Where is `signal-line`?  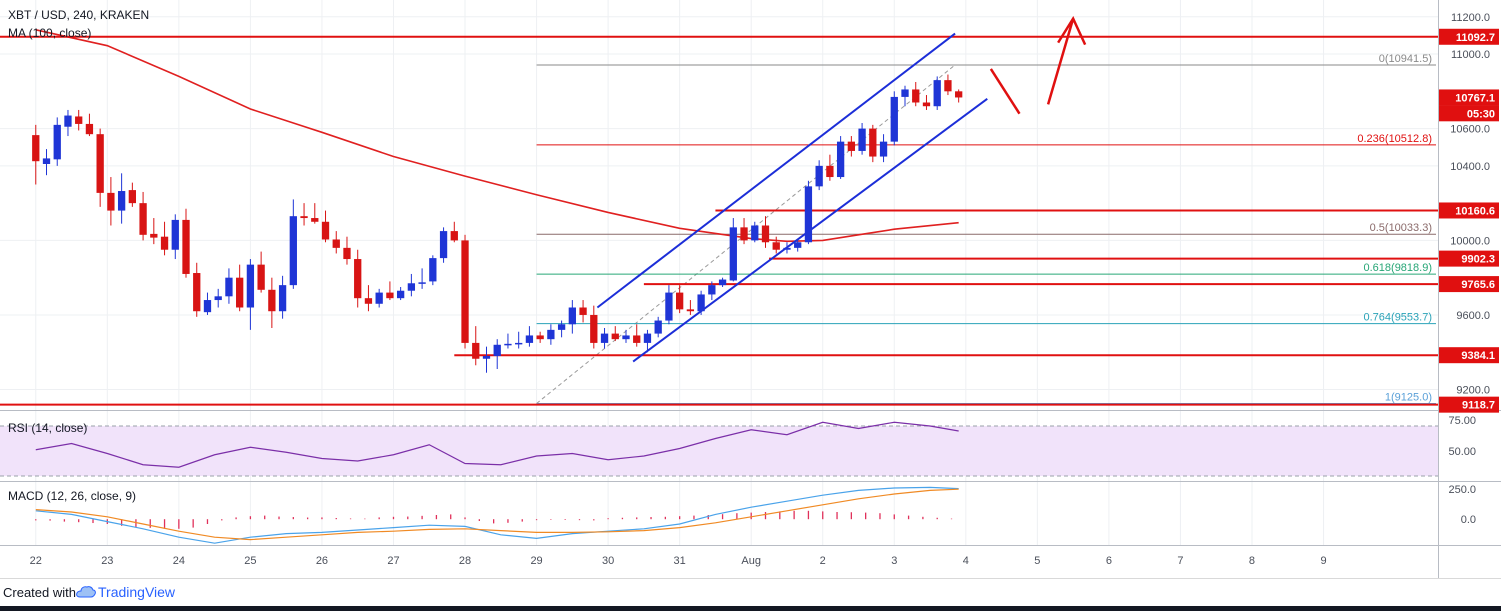
signal-line is located at coordinates (497, 514).